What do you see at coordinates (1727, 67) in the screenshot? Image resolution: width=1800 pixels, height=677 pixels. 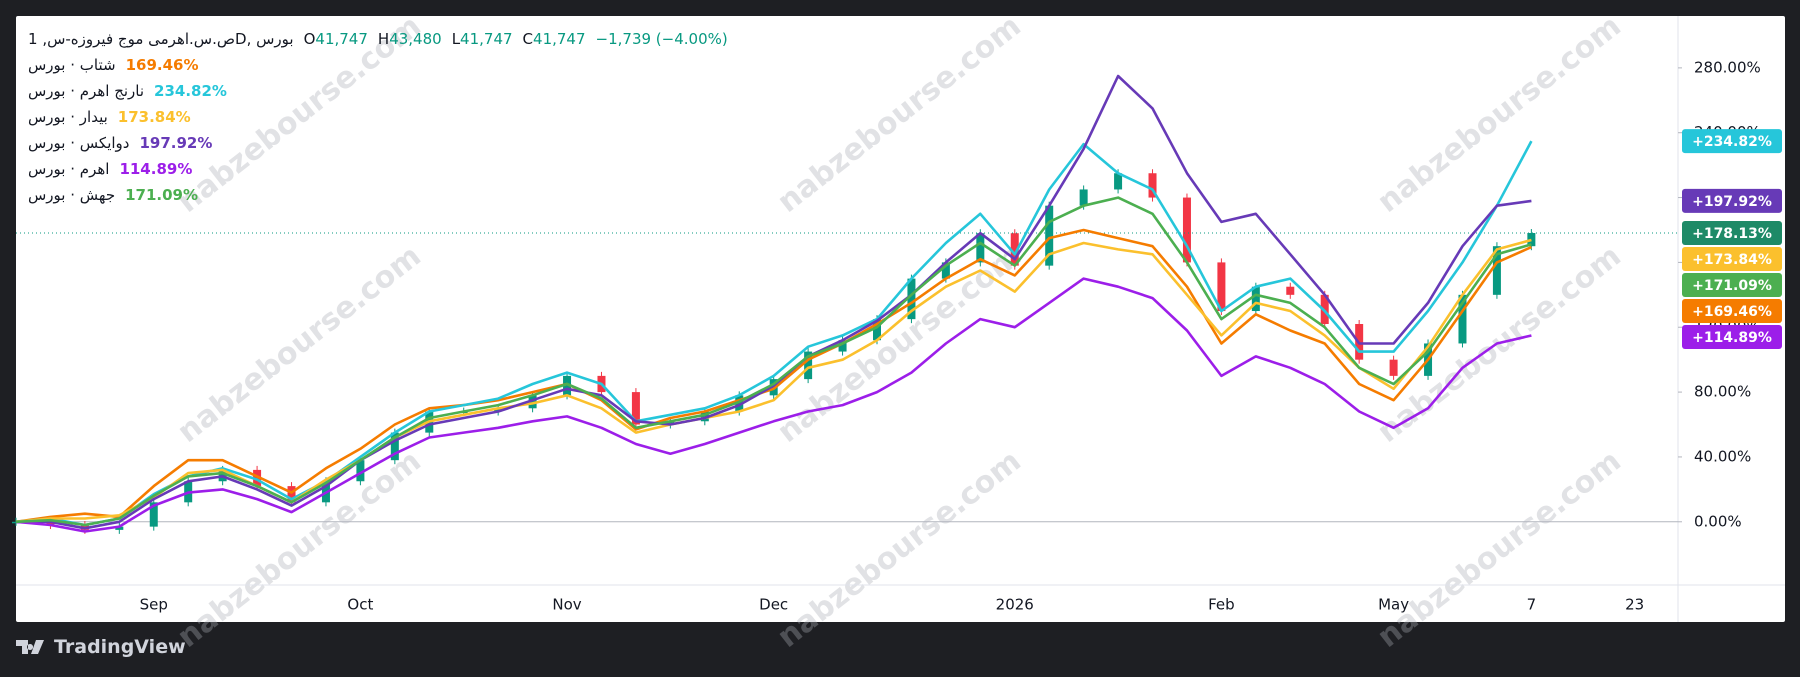 I see `y-tick-label: 280.00%` at bounding box center [1727, 67].